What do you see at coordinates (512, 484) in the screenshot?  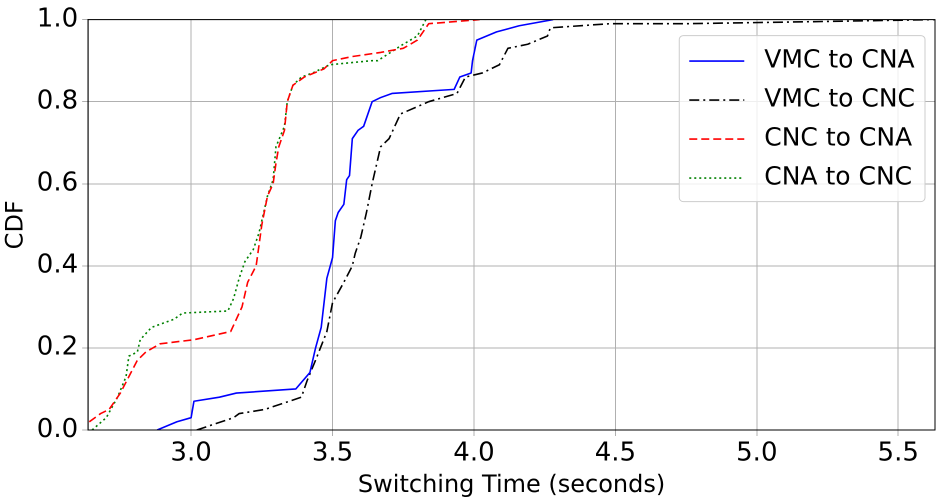 I see `x-axis-title: Switching Time (seconds)` at bounding box center [512, 484].